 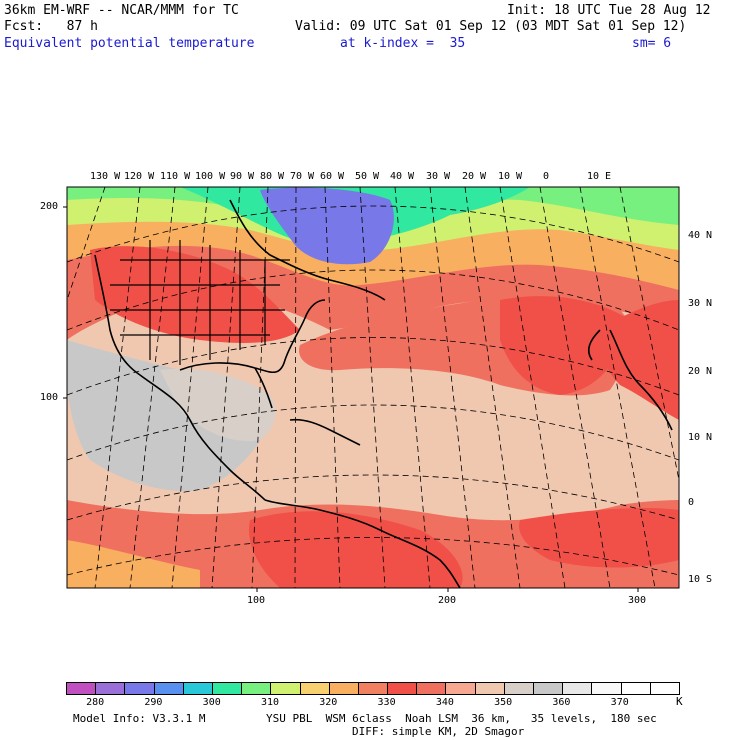 What do you see at coordinates (51, 26) in the screenshot?
I see `forecast-hour: Fcst: 87 h` at bounding box center [51, 26].